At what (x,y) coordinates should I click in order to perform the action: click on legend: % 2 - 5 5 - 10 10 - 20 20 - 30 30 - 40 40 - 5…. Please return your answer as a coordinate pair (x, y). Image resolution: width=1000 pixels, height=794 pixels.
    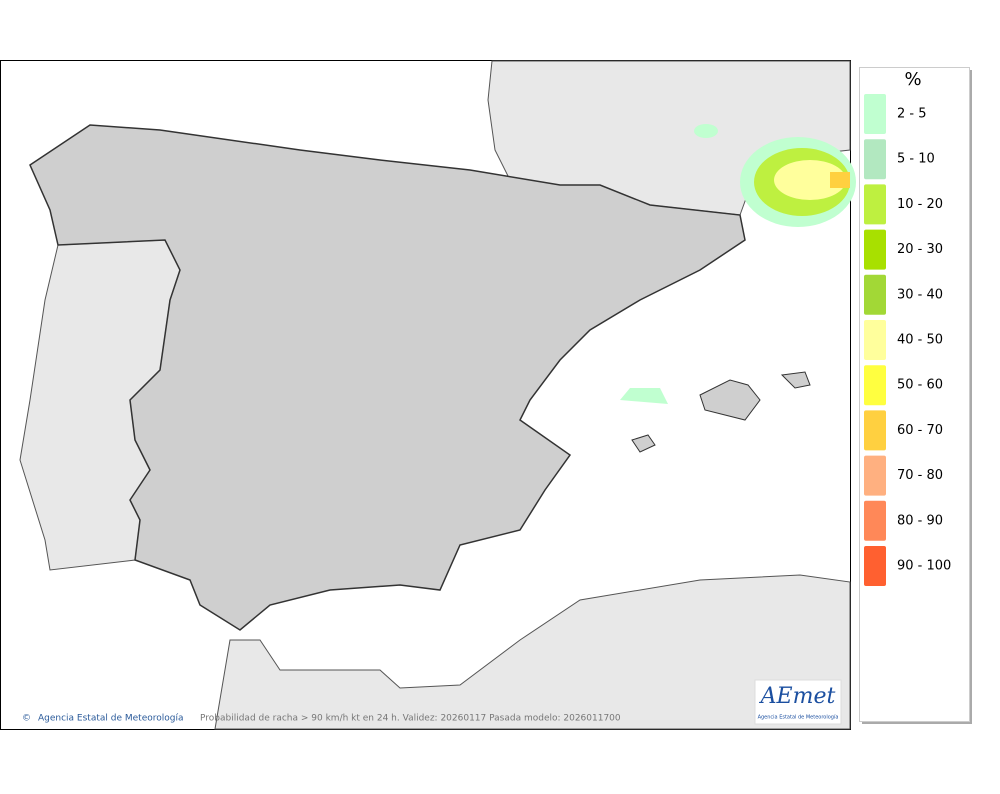
    Looking at the image, I should click on (915, 395).